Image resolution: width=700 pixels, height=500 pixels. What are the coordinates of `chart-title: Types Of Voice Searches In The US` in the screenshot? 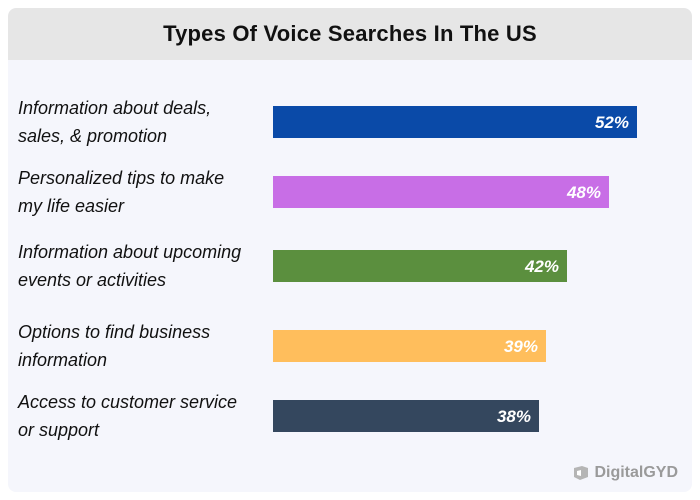 It's located at (350, 33).